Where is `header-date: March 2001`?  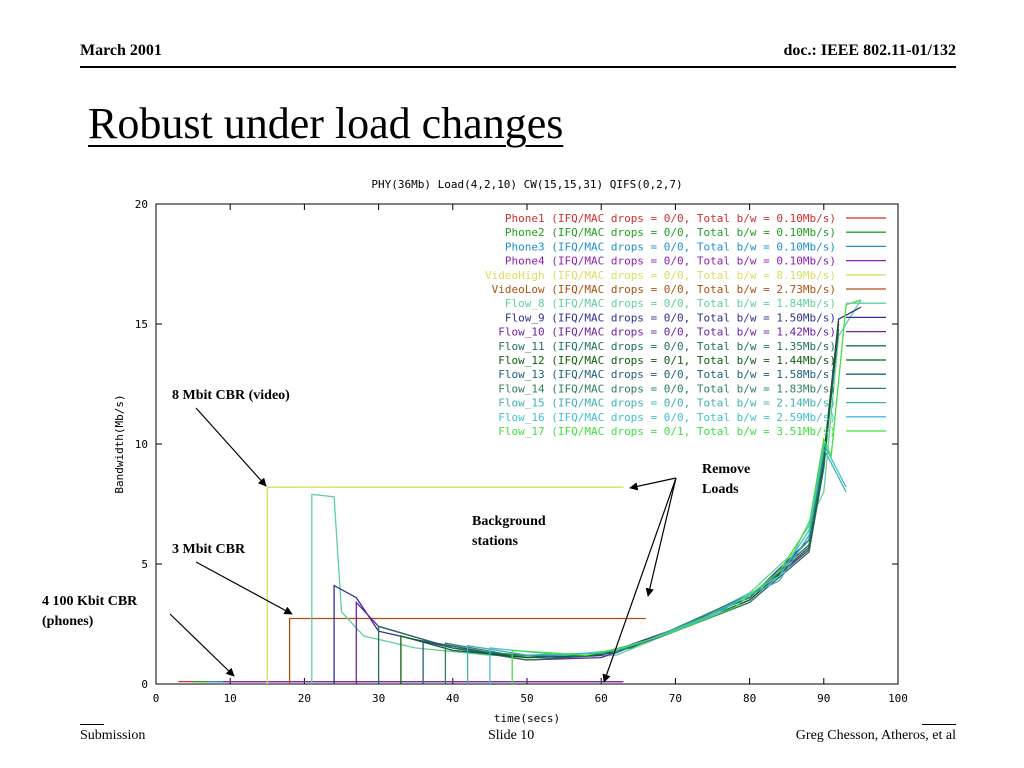
header-date: March 2001 is located at coordinates (121, 50).